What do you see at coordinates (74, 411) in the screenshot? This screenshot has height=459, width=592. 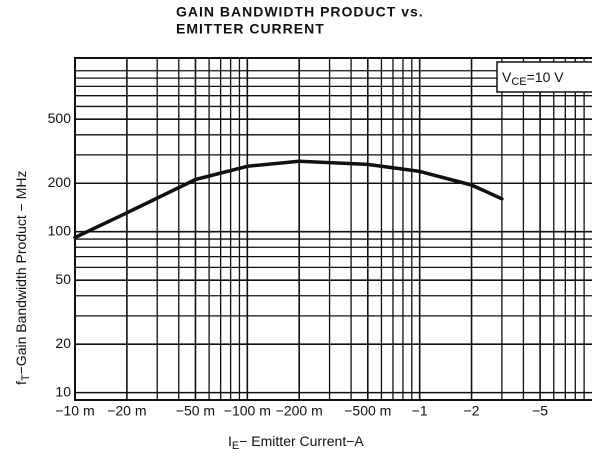 I see `x-tick-label: −10 m` at bounding box center [74, 411].